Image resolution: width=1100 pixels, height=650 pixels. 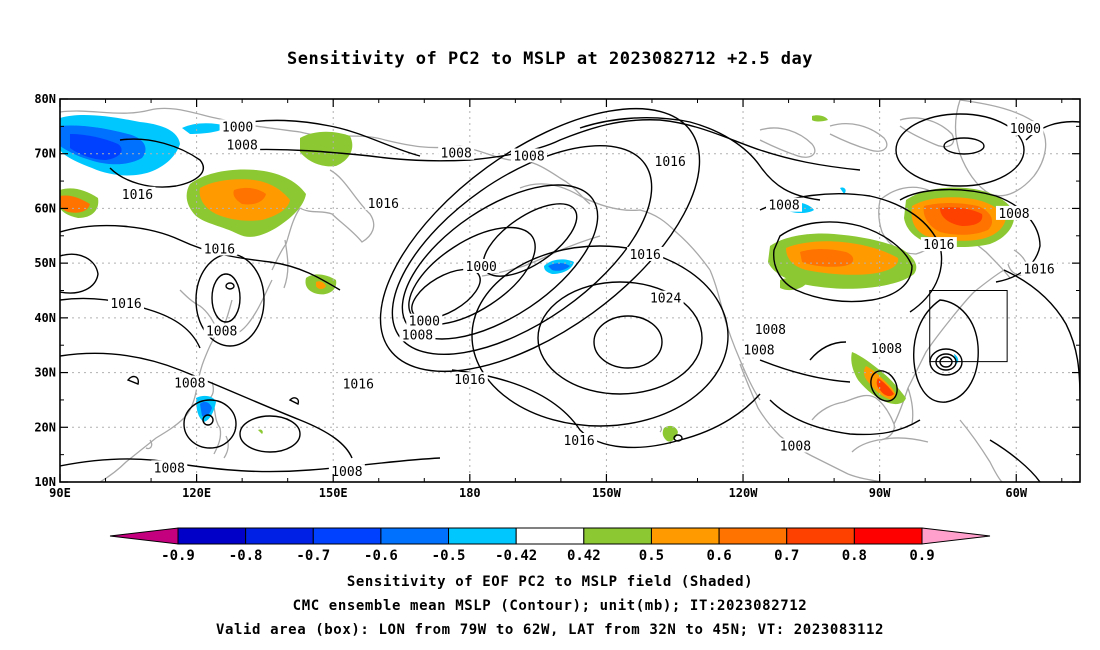 What do you see at coordinates (584, 556) in the screenshot?
I see `colorbar-label: 0.42` at bounding box center [584, 556].